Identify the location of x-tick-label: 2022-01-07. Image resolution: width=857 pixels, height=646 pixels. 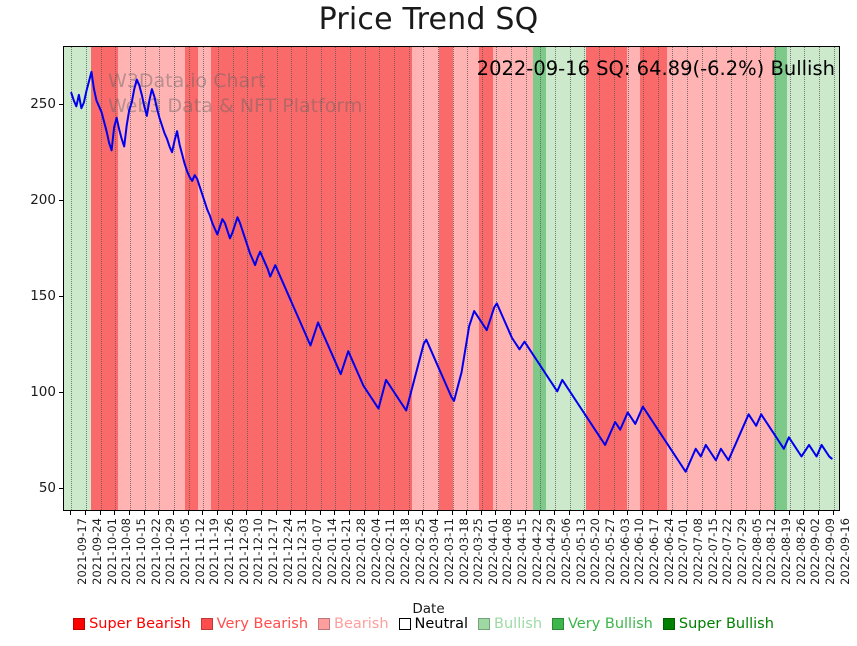
(316, 551).